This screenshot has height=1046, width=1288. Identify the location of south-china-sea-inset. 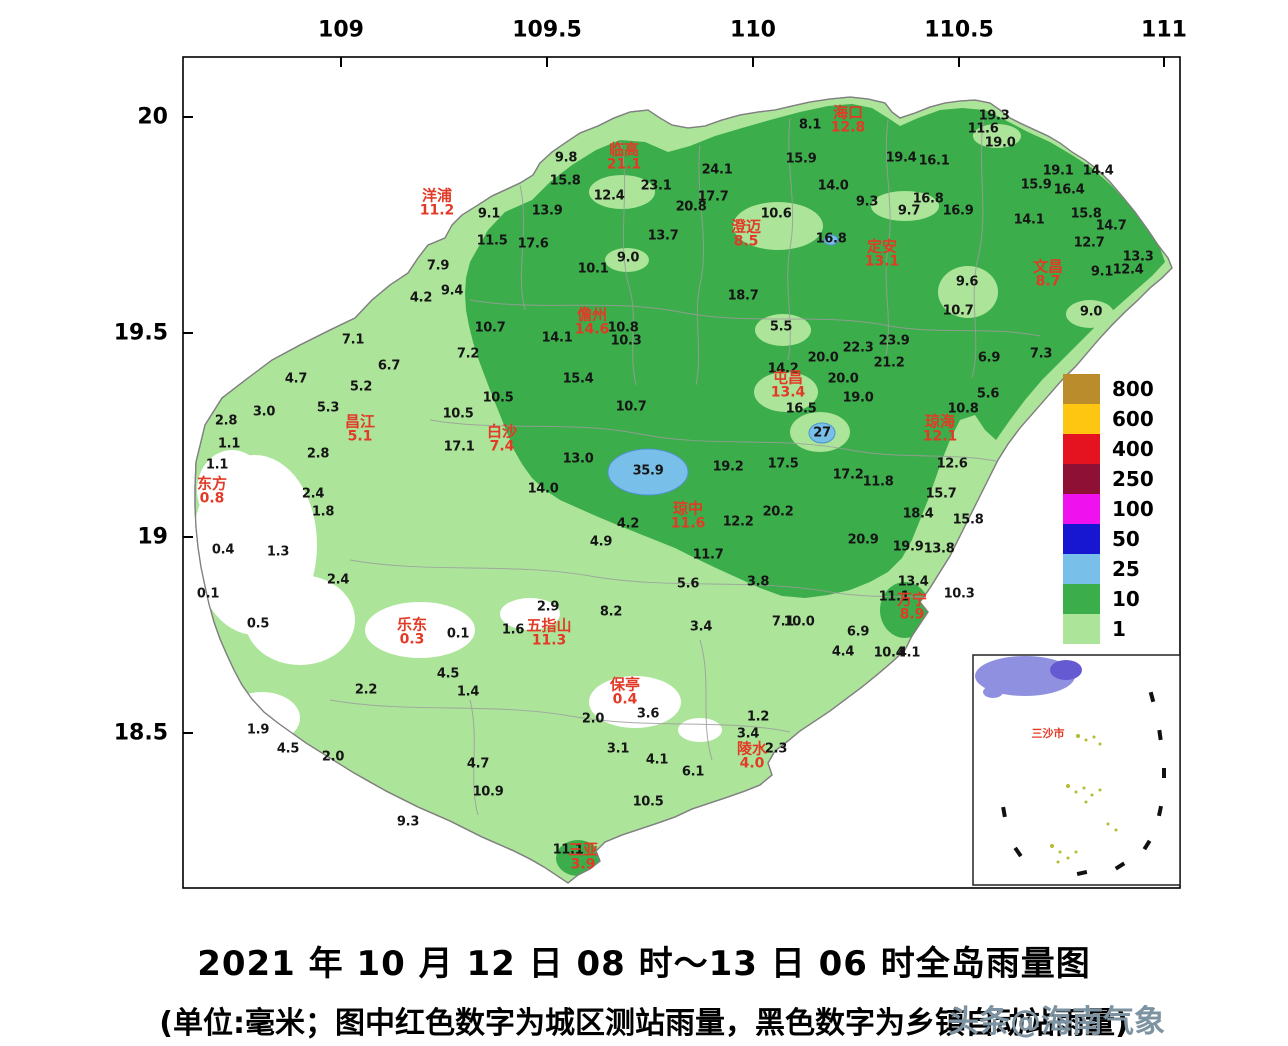
(1076, 770).